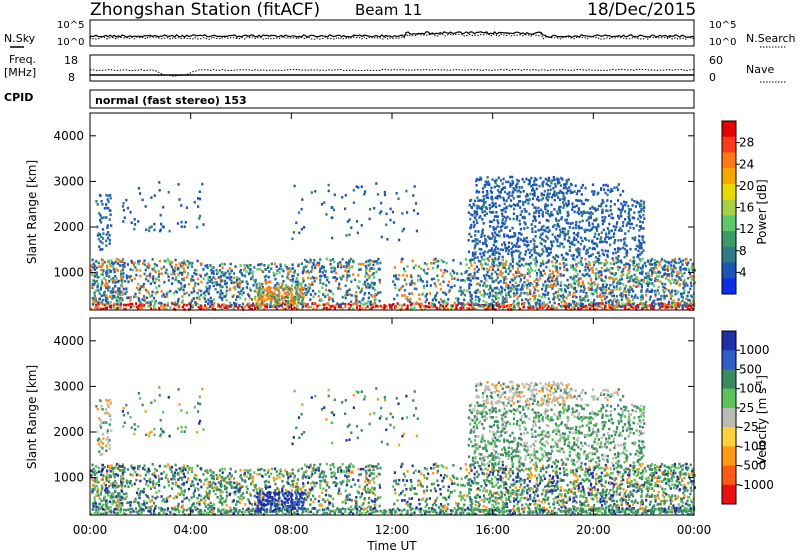  Describe the element at coordinates (743, 272) in the screenshot. I see `power-colorbar-tick: 4` at that location.